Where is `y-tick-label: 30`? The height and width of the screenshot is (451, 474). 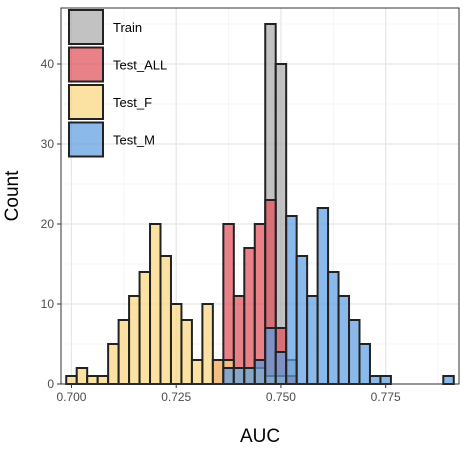
y-tick-label: 30 is located at coordinates (48, 144).